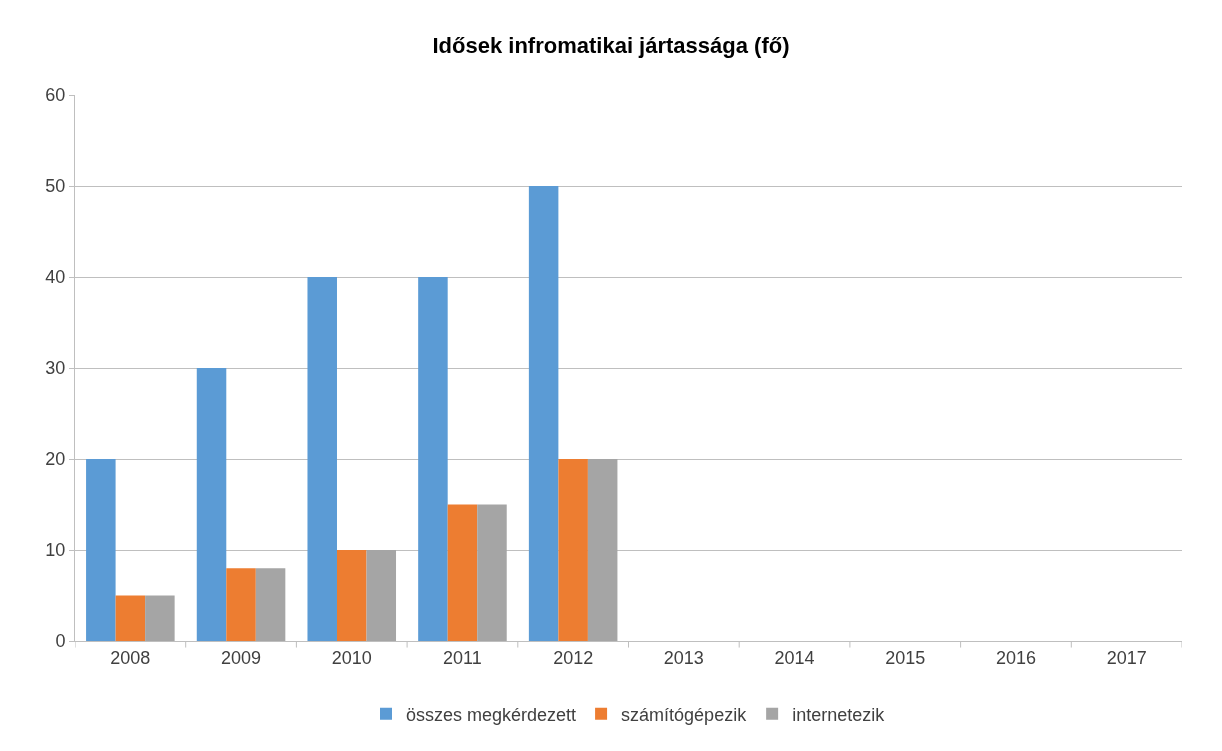  I want to click on chart-title: Idősek infromatikai jártassága (fő), so click(611, 45).